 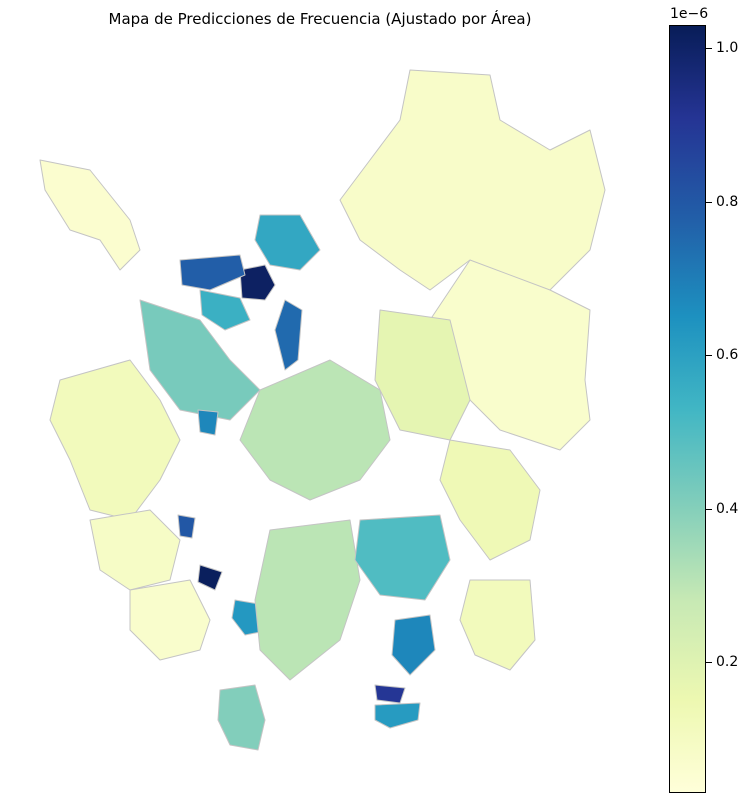 I want to click on region-southwest-hotspot, so click(x=210, y=577).